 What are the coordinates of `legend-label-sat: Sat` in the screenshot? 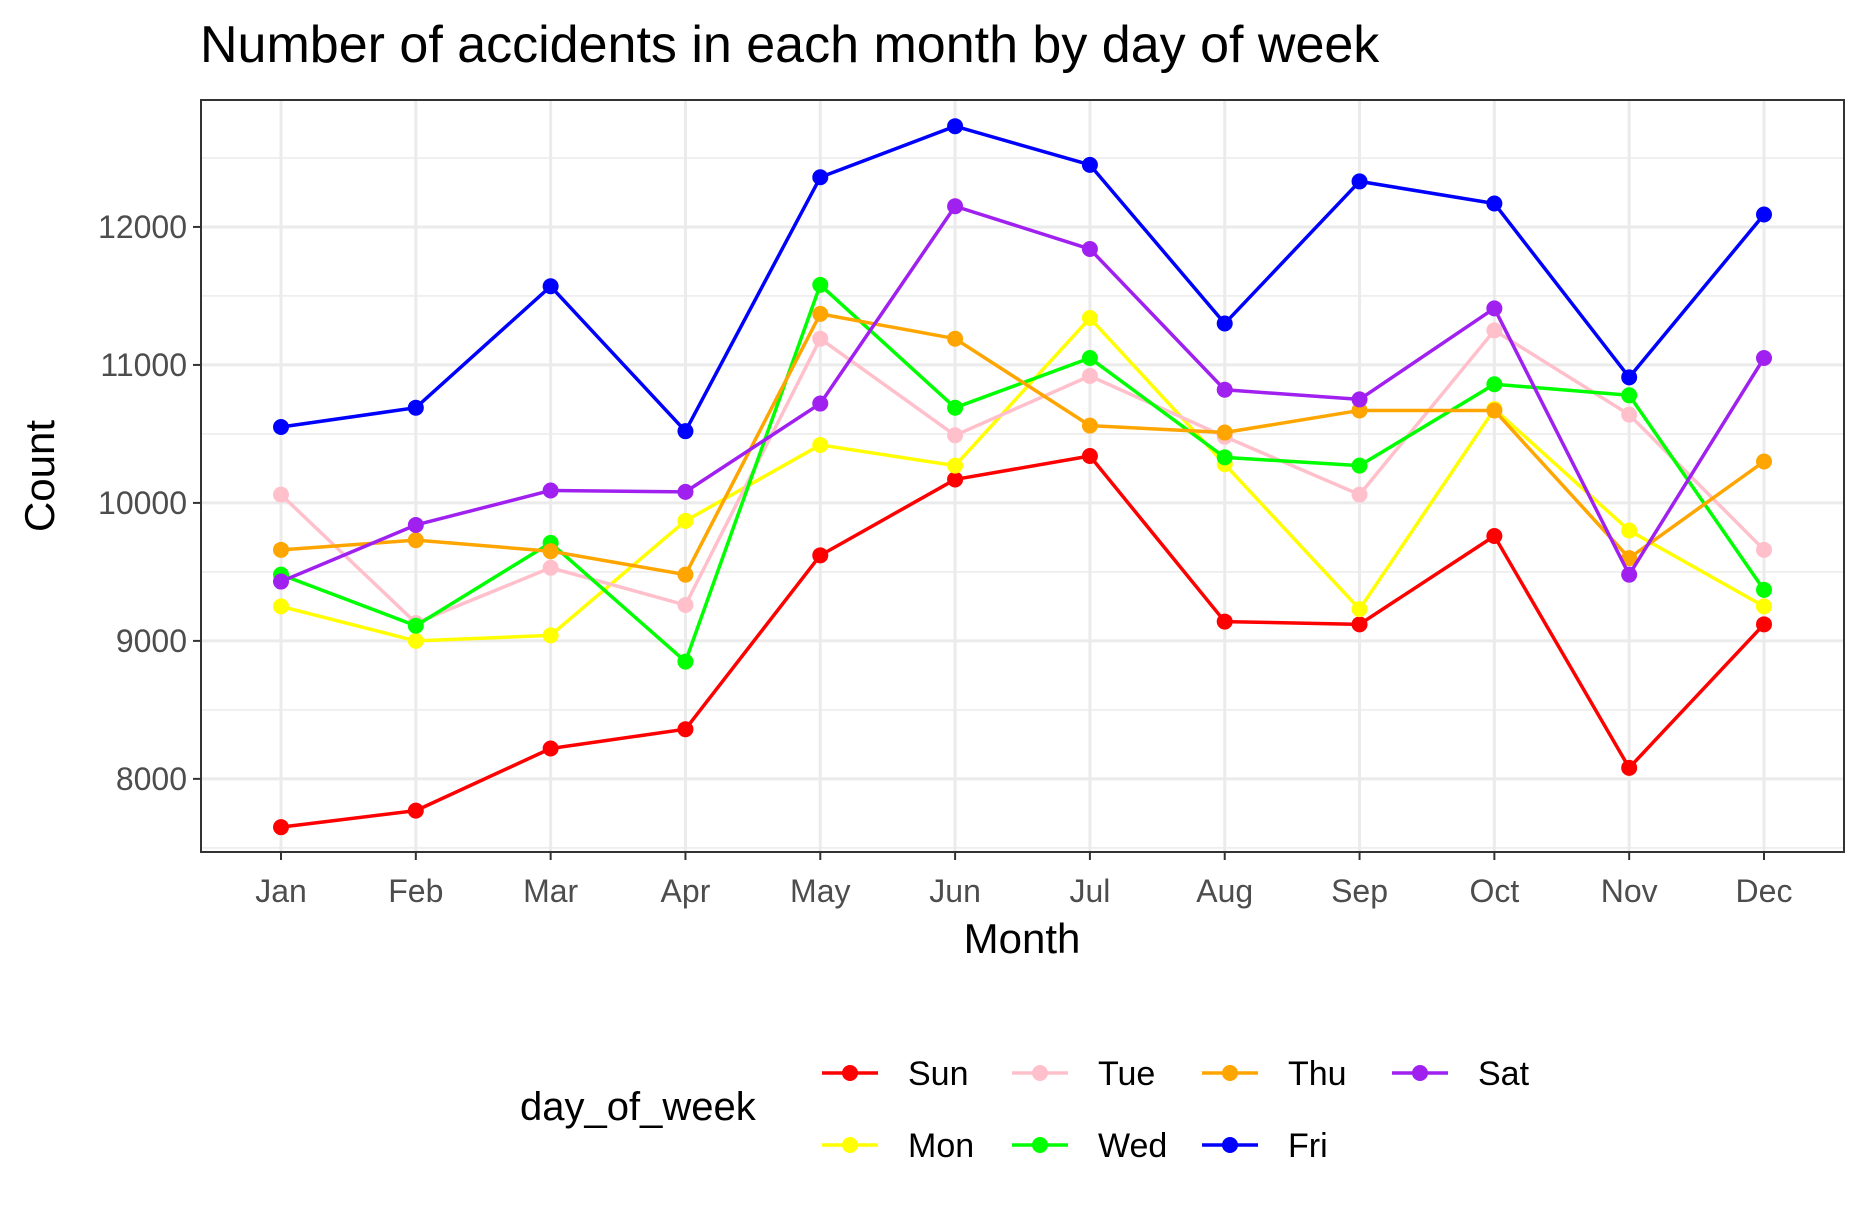 It's located at (1504, 1074).